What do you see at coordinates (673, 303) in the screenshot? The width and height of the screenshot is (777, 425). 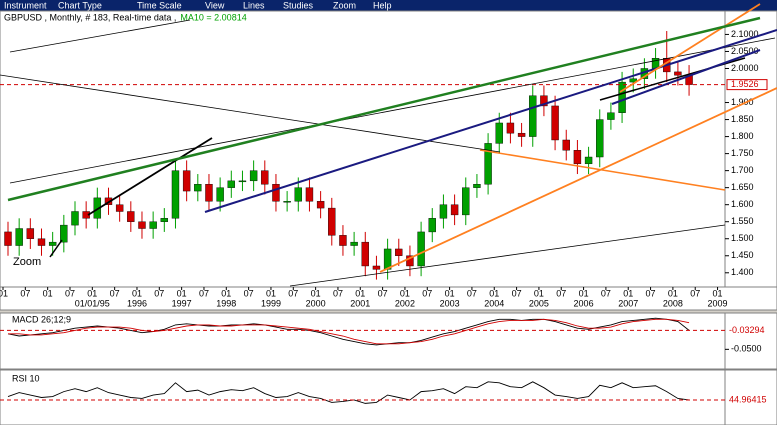 I see `x-year-label: 2008` at bounding box center [673, 303].